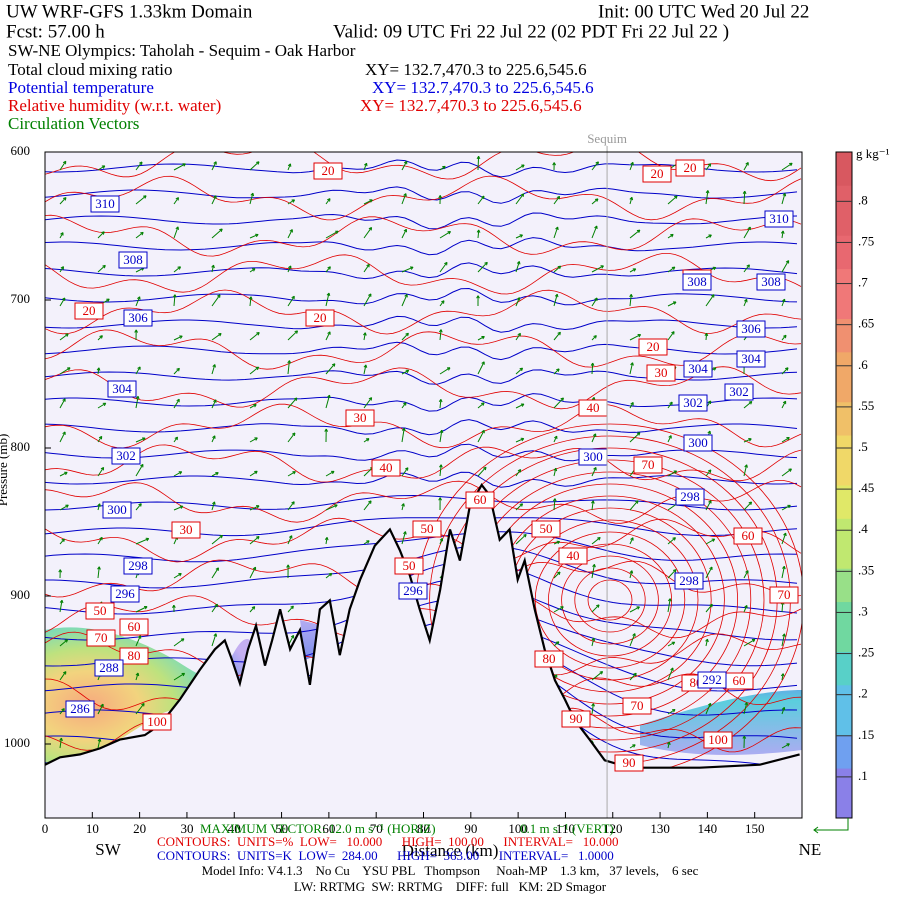  Describe the element at coordinates (708, 828) in the screenshot. I see `x-tick-label: 140` at that location.